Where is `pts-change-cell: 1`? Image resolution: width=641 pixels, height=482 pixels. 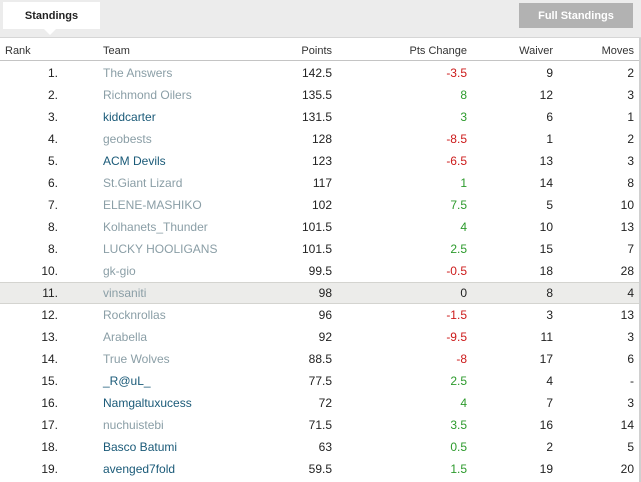 pts-change-cell: 1 is located at coordinates (463, 183).